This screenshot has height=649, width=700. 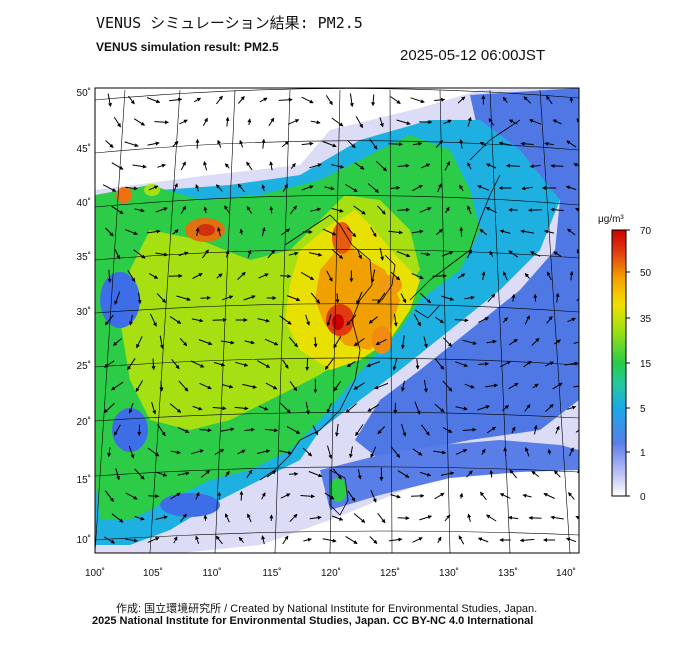 What do you see at coordinates (84, 312) in the screenshot?
I see `lat-label-30: 30˚` at bounding box center [84, 312].